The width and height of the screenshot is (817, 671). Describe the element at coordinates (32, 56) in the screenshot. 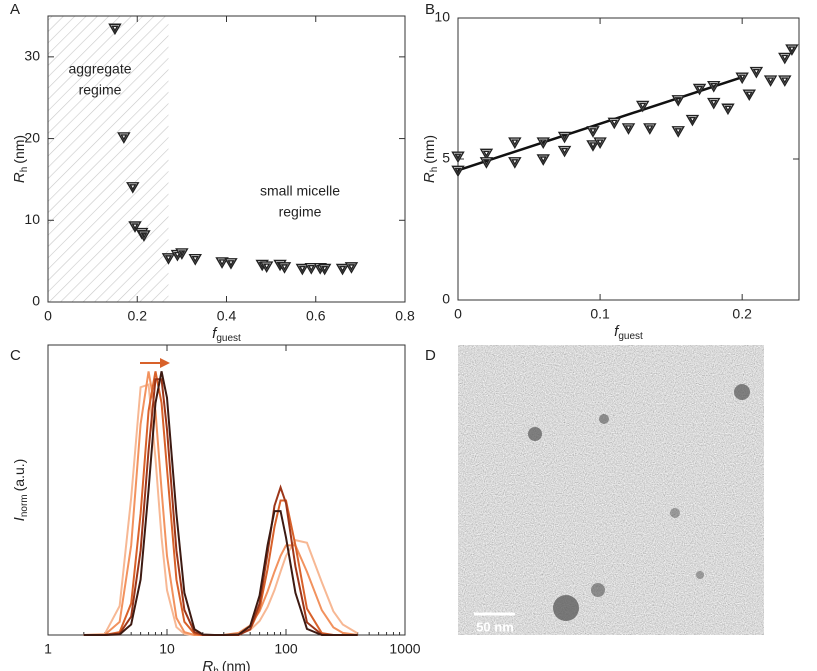

I see `y-tick-label: 30` at that location.